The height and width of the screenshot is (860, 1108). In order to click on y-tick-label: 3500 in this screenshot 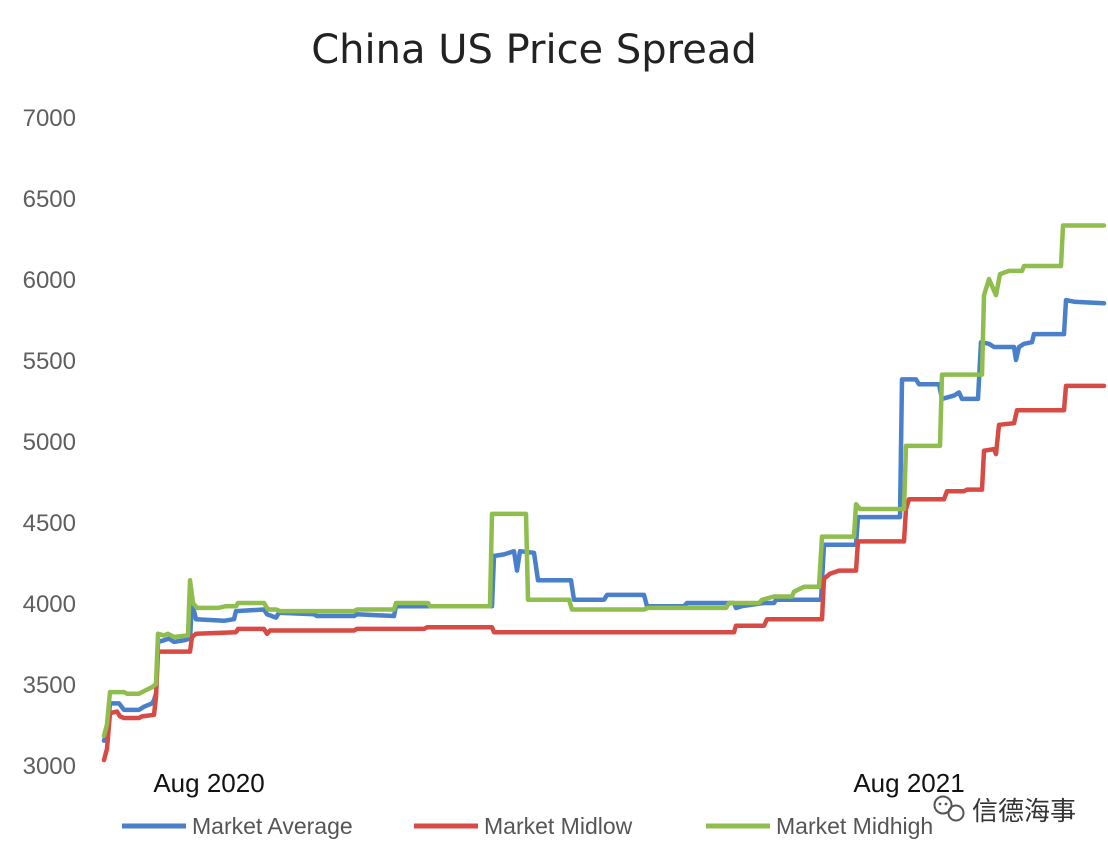, I will do `click(49, 685)`.